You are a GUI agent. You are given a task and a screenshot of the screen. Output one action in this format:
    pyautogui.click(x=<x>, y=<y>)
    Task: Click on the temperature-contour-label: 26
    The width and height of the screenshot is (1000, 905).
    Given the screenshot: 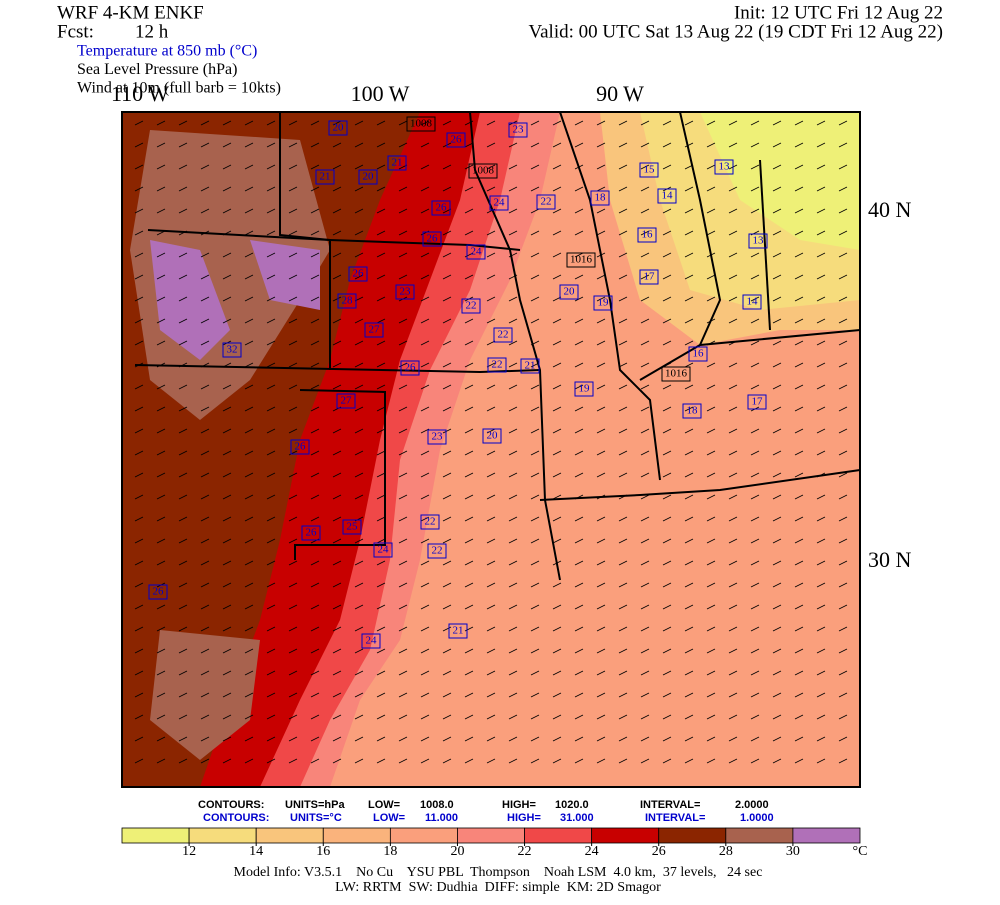 What is the action you would take?
    pyautogui.click(x=457, y=140)
    